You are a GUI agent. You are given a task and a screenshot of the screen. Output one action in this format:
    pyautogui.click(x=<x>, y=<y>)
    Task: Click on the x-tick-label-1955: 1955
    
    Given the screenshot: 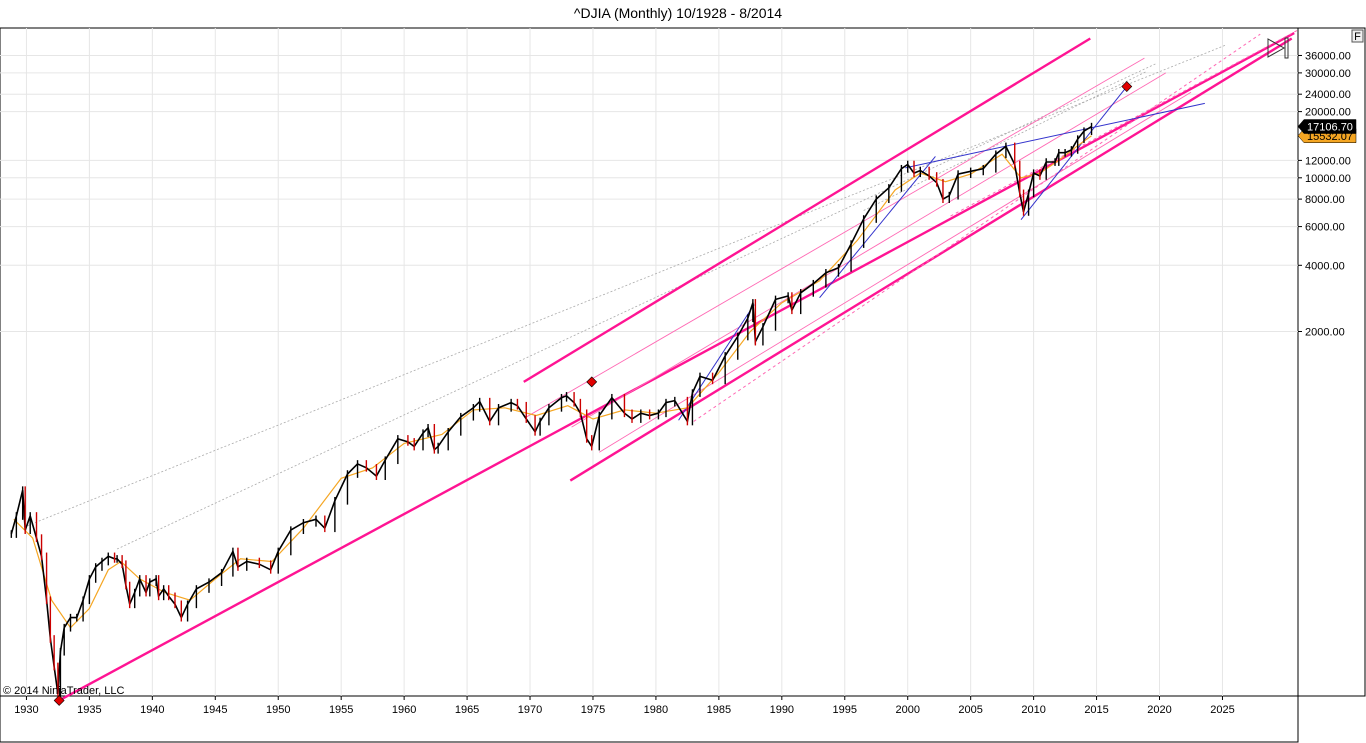 What is the action you would take?
    pyautogui.click(x=341, y=710)
    